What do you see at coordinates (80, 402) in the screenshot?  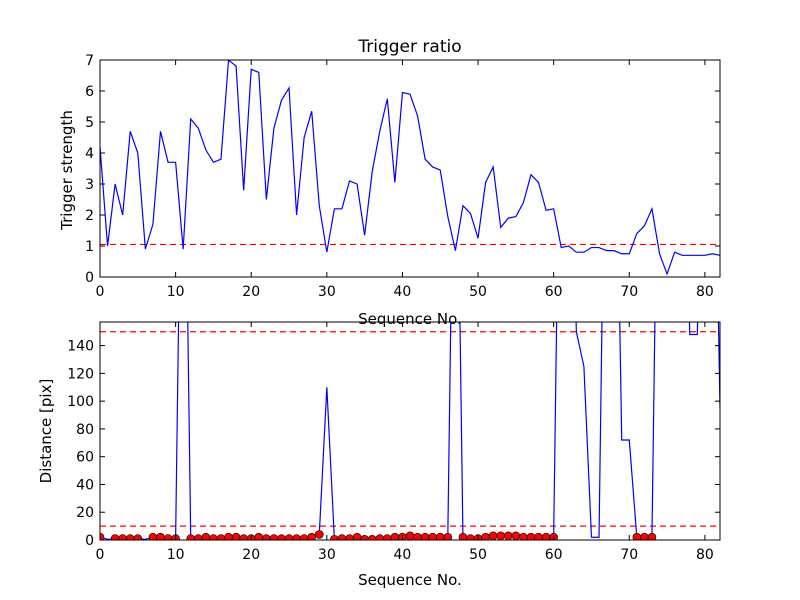 I see `y-tick-label: 100` at bounding box center [80, 402].